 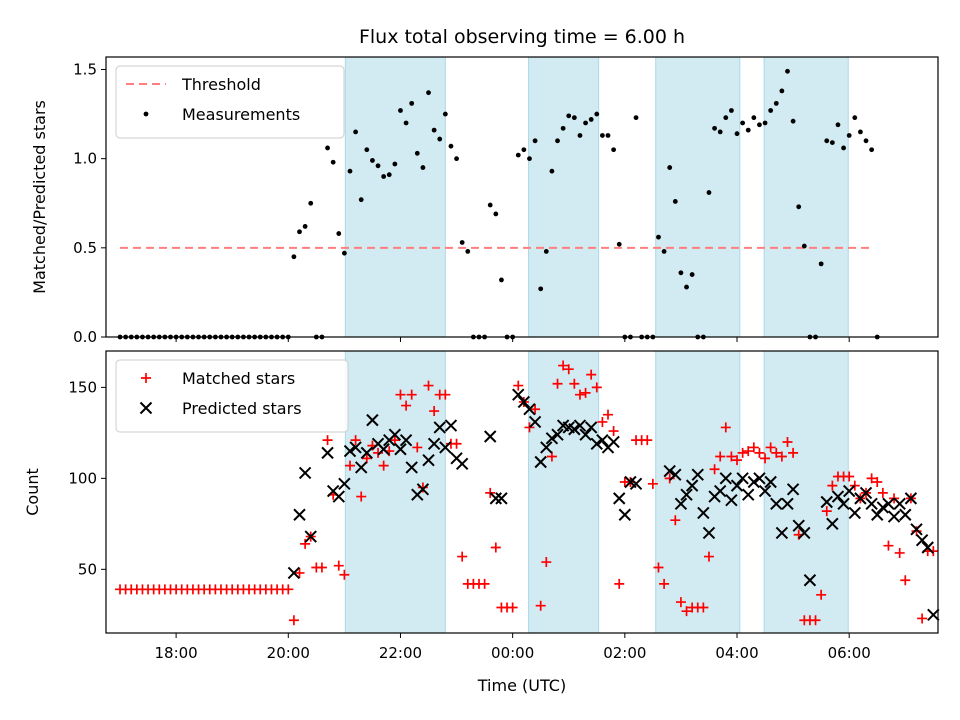 I want to click on y-tick-label: 1.5, so click(x=85, y=69).